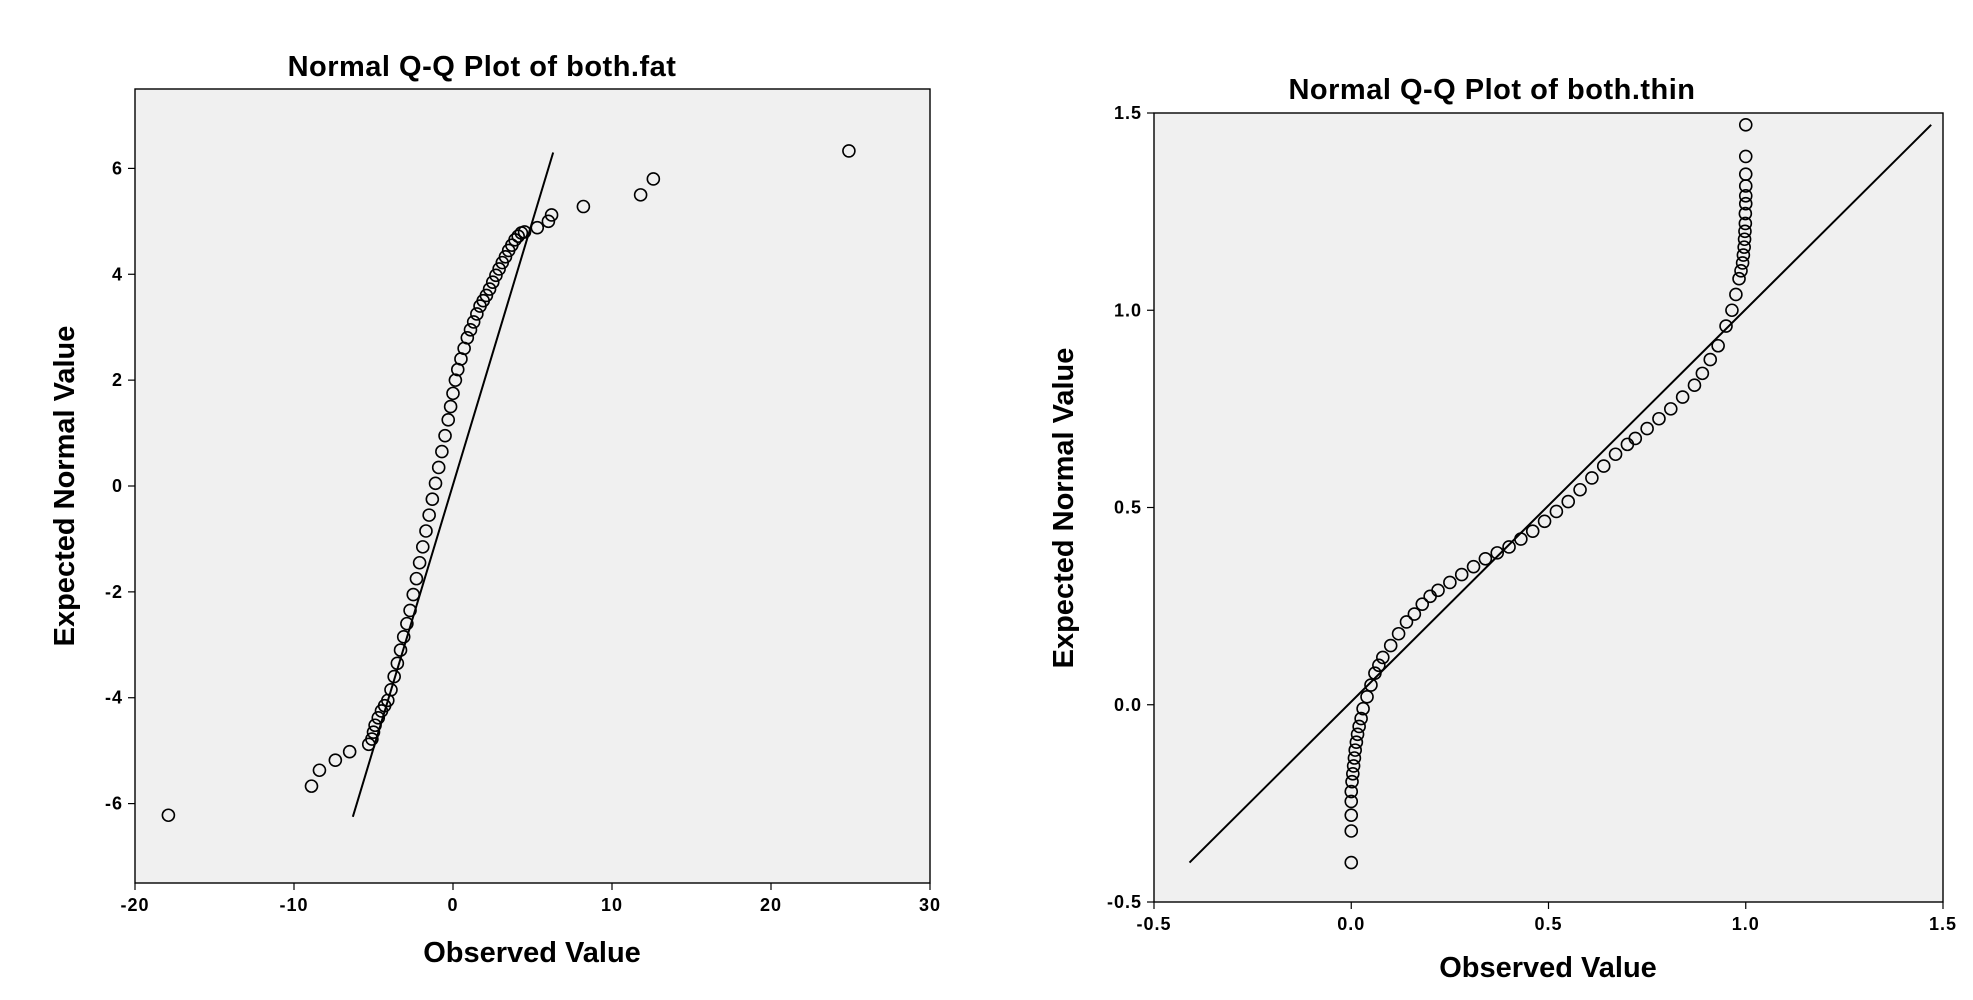  I want to click on x-tick-label: 0.5, so click(1548, 924).